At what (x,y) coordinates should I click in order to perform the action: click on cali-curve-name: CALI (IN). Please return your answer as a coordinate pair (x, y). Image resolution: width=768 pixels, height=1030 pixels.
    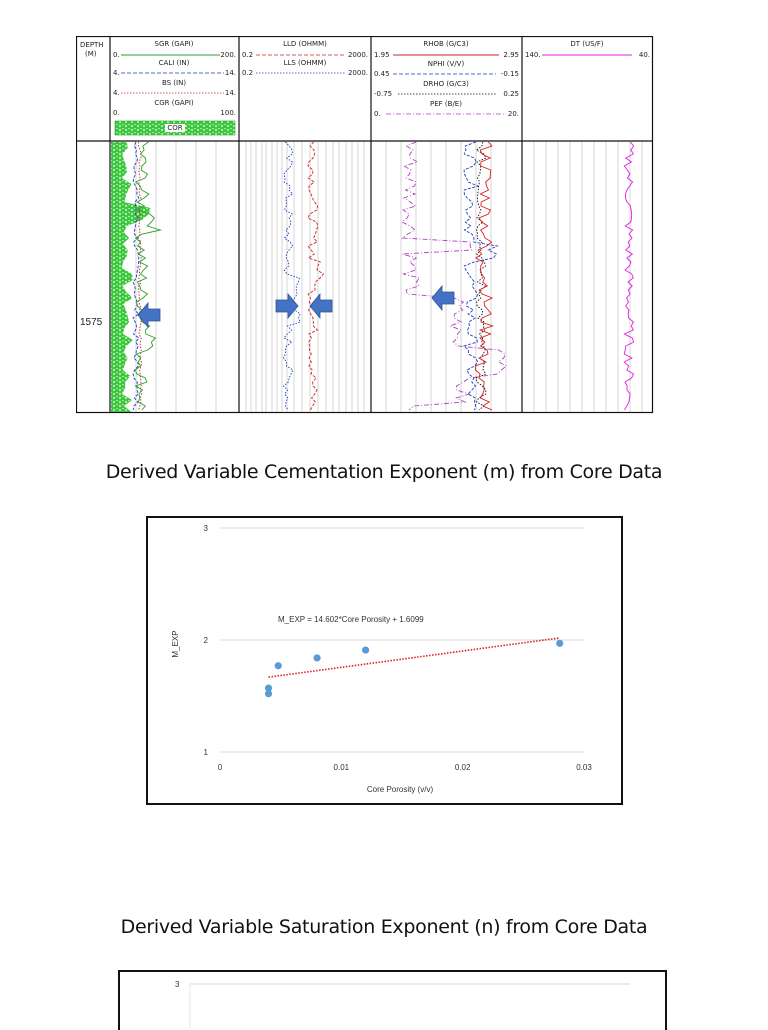
    Looking at the image, I should click on (174, 63).